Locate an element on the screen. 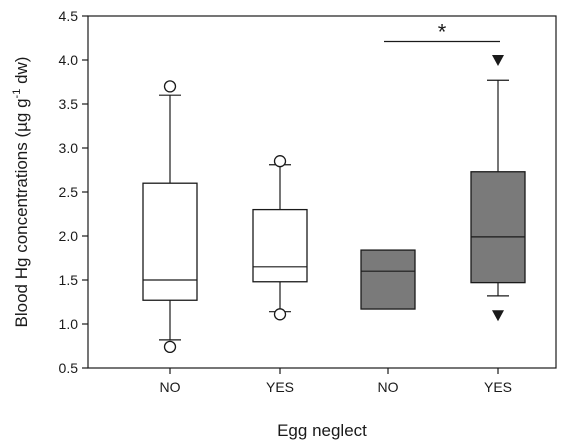 The height and width of the screenshot is (440, 572). significance-label: * is located at coordinates (442, 32).